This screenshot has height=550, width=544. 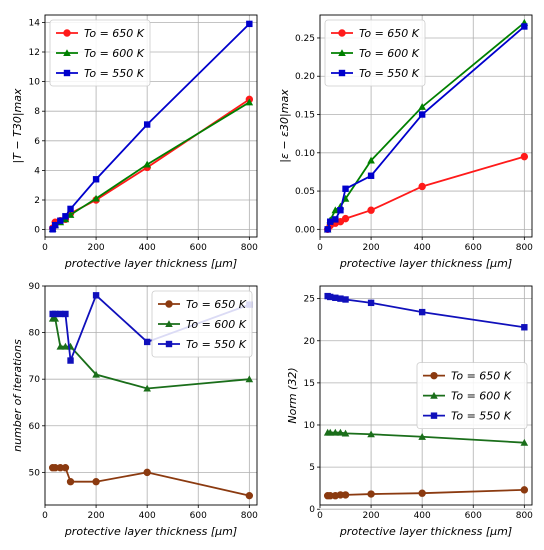 I want to click on y-tick-label: 70, so click(x=35, y=380).